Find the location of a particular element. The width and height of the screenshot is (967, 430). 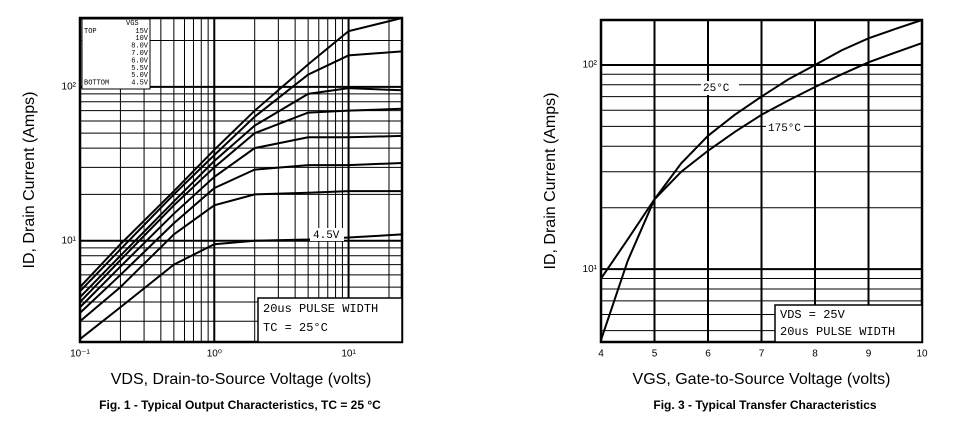

x-tick-label: 10⁻¹ is located at coordinates (80, 354).